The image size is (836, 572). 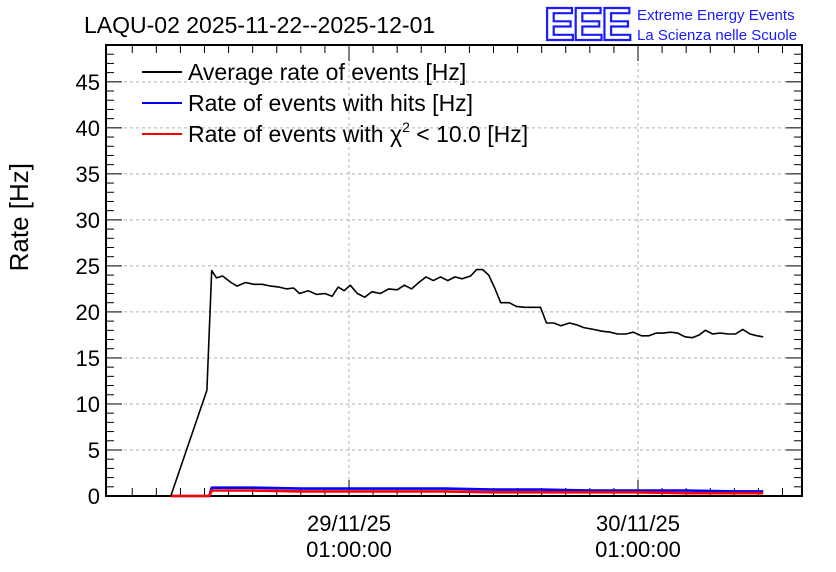 I want to click on y-tick-label: 20, so click(x=88, y=312).